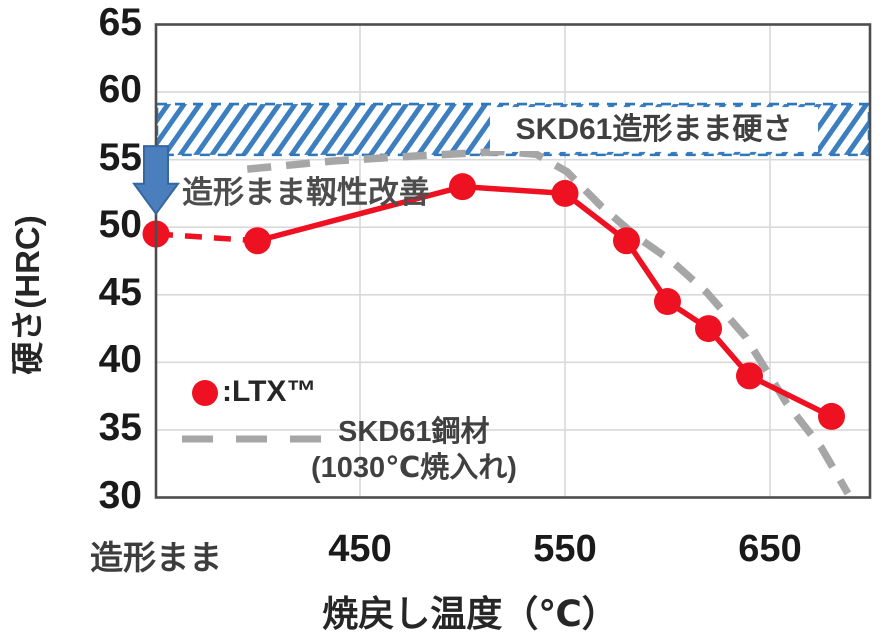 The height and width of the screenshot is (641, 884). Describe the element at coordinates (414, 432) in the screenshot. I see `legend-skd61-label-line1: SKD61鋼材` at that location.